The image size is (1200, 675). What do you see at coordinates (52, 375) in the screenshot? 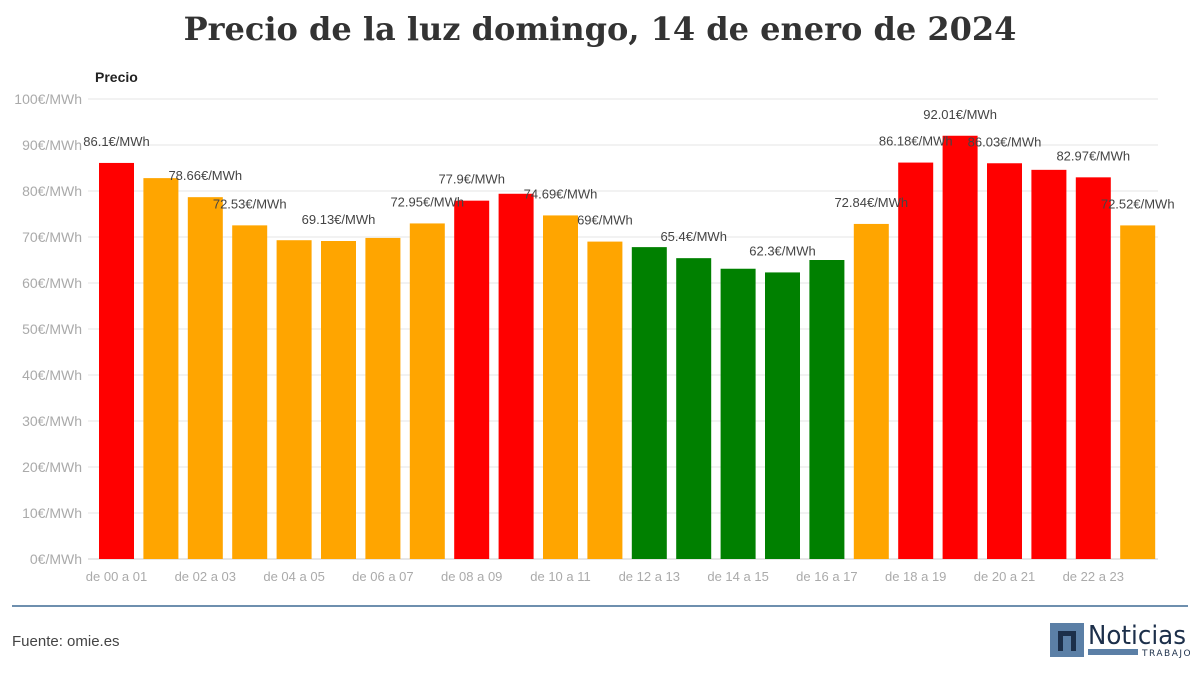
I see `y-tick-label: 40€/MWh` at bounding box center [52, 375].